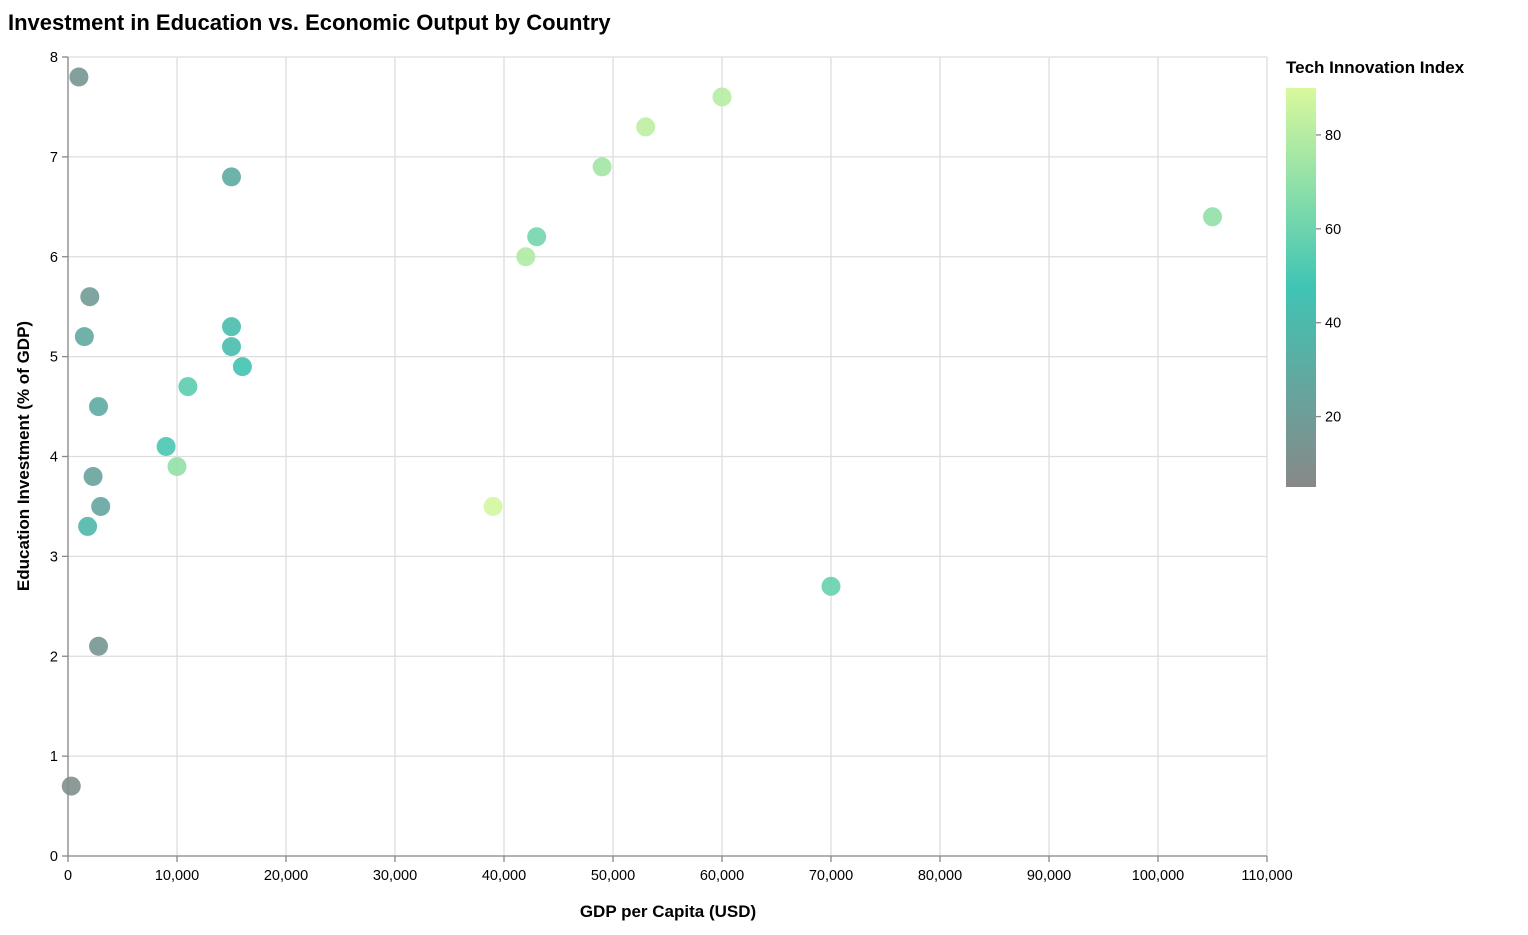 The height and width of the screenshot is (935, 1528). Describe the element at coordinates (68, 876) in the screenshot. I see `x-tick-label: 0` at that location.